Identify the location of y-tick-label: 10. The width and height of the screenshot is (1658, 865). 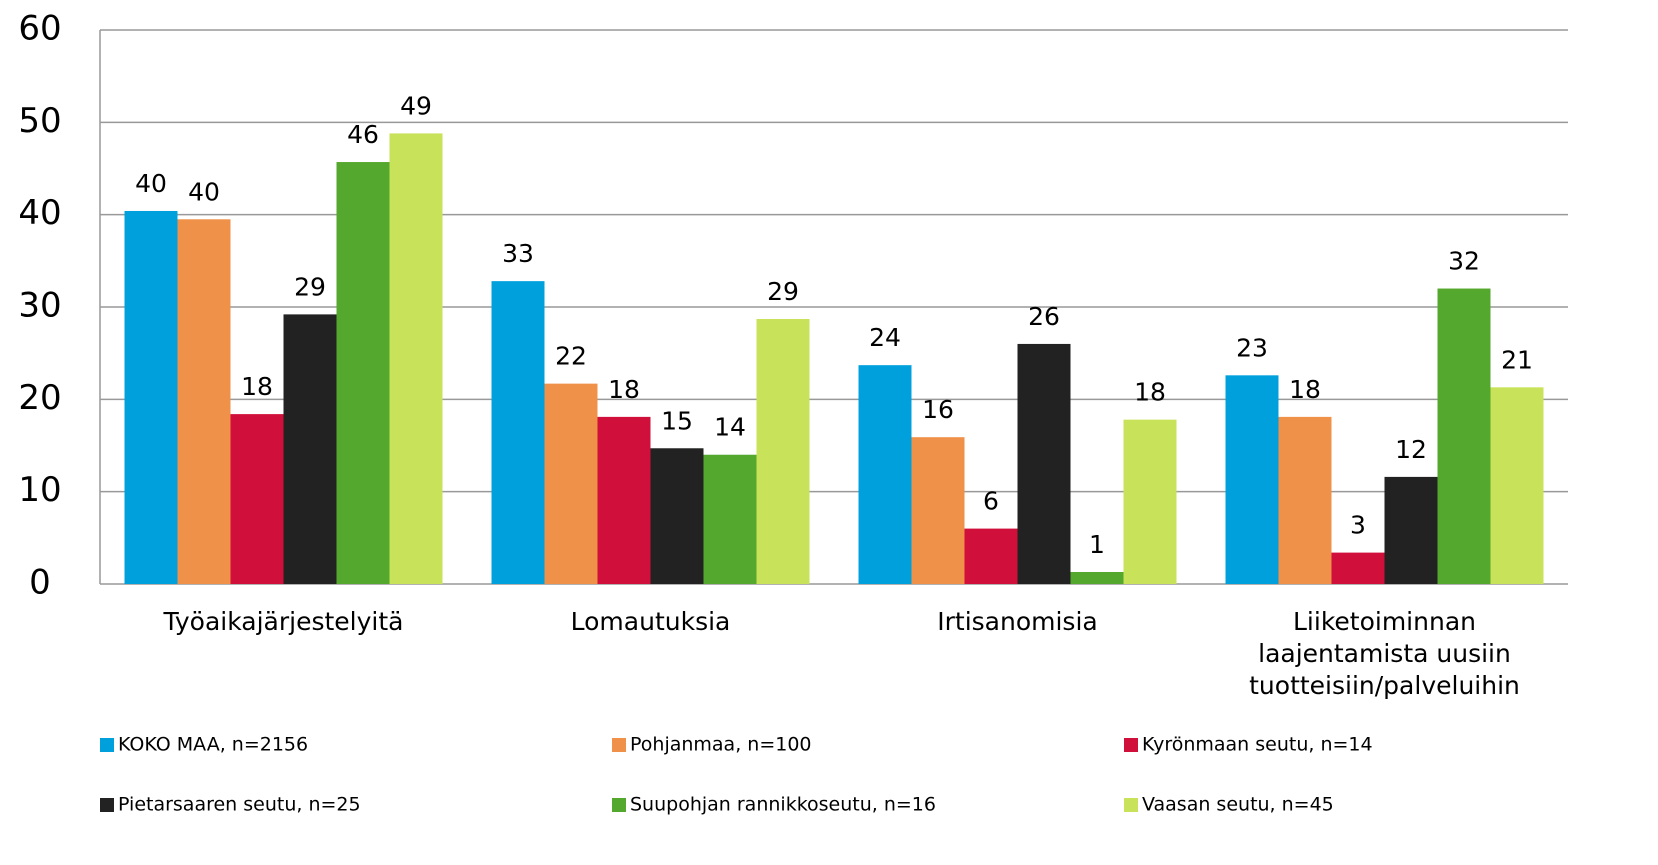
(39, 490).